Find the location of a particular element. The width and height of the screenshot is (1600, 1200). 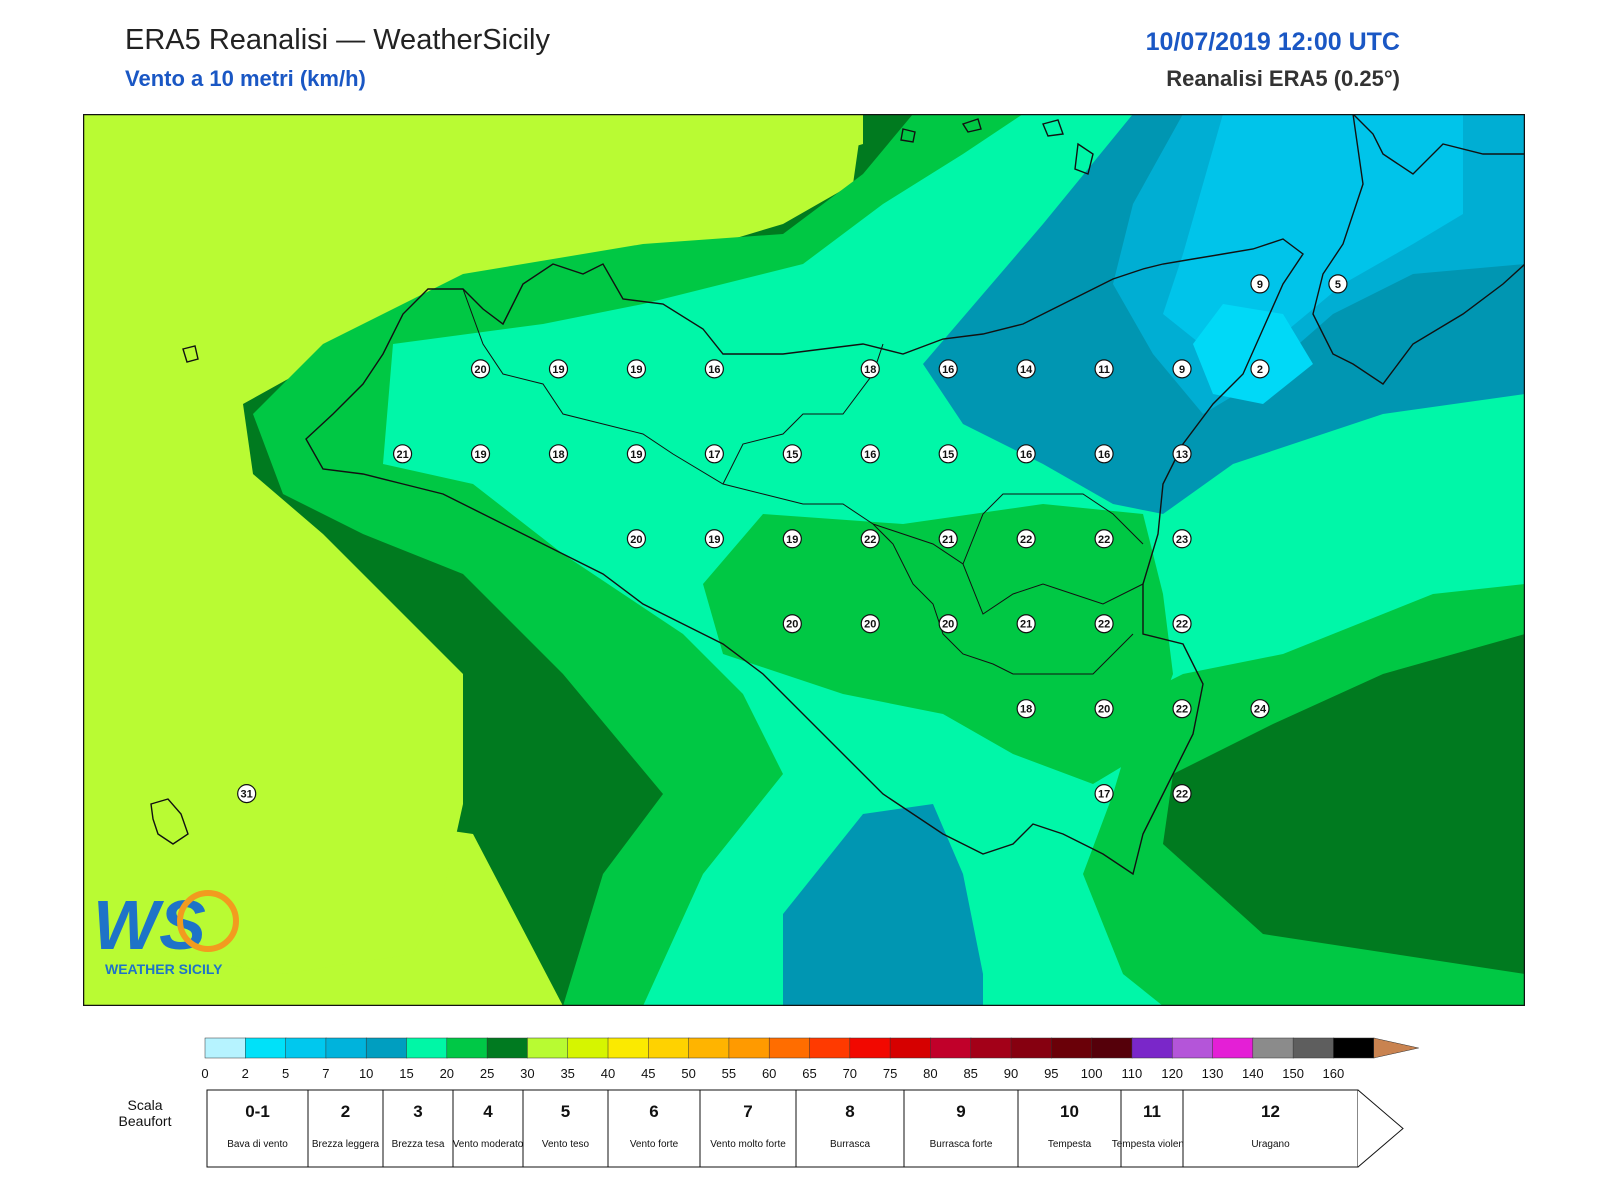

beaufort-scale-label-1: Scala is located at coordinates (144, 1105).